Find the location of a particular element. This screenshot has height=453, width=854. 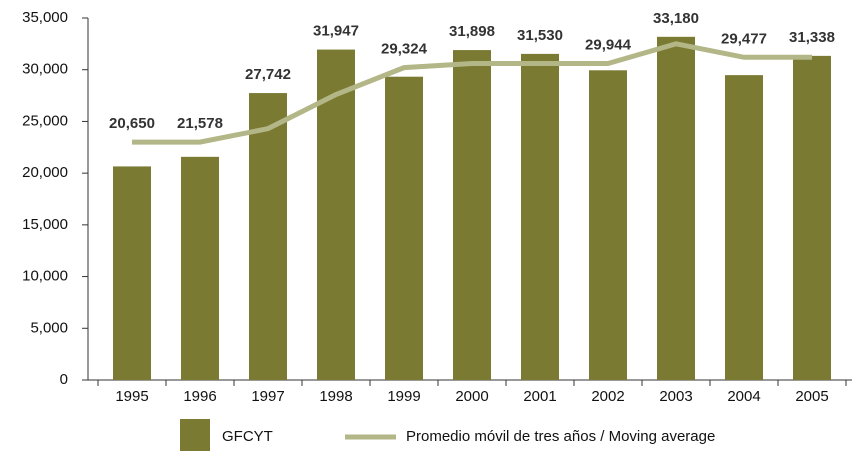

x-tick-label: 2000 is located at coordinates (471, 396).